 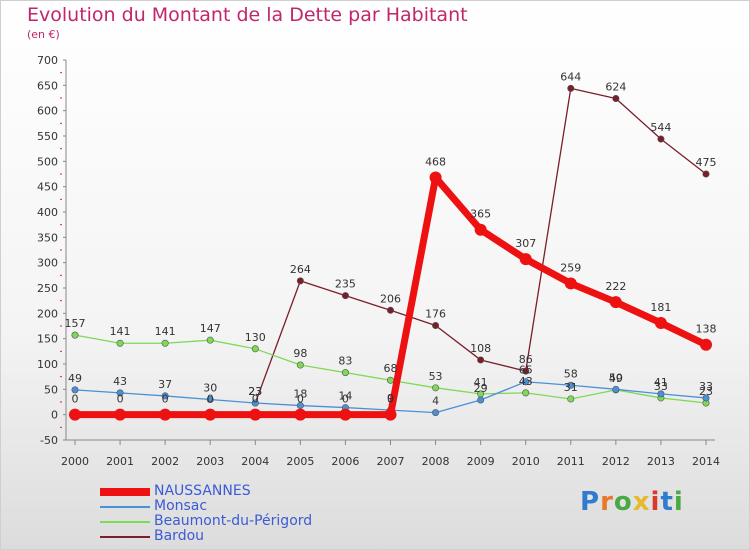 What do you see at coordinates (210, 461) in the screenshot?
I see `x-tick-label: 2003` at bounding box center [210, 461].